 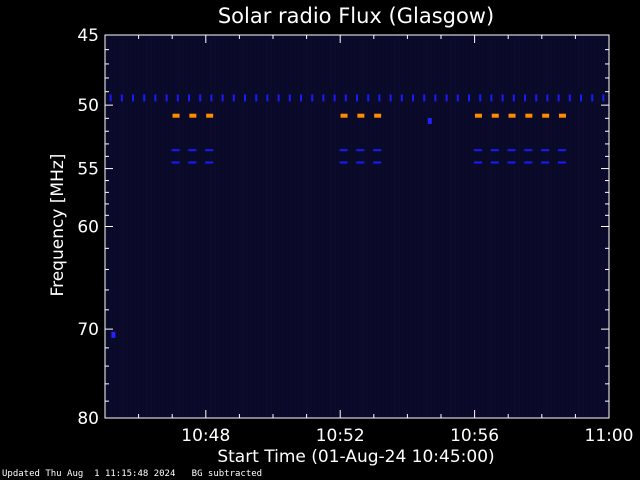 I want to click on x-tick-label: 10:48, so click(x=205, y=436).